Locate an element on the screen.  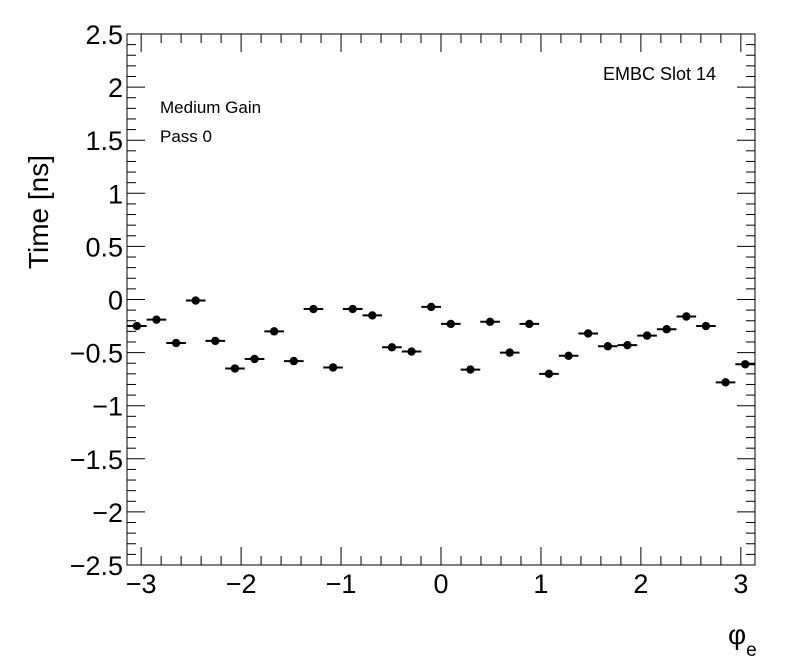
x-tick-label: 1 is located at coordinates (540, 584).